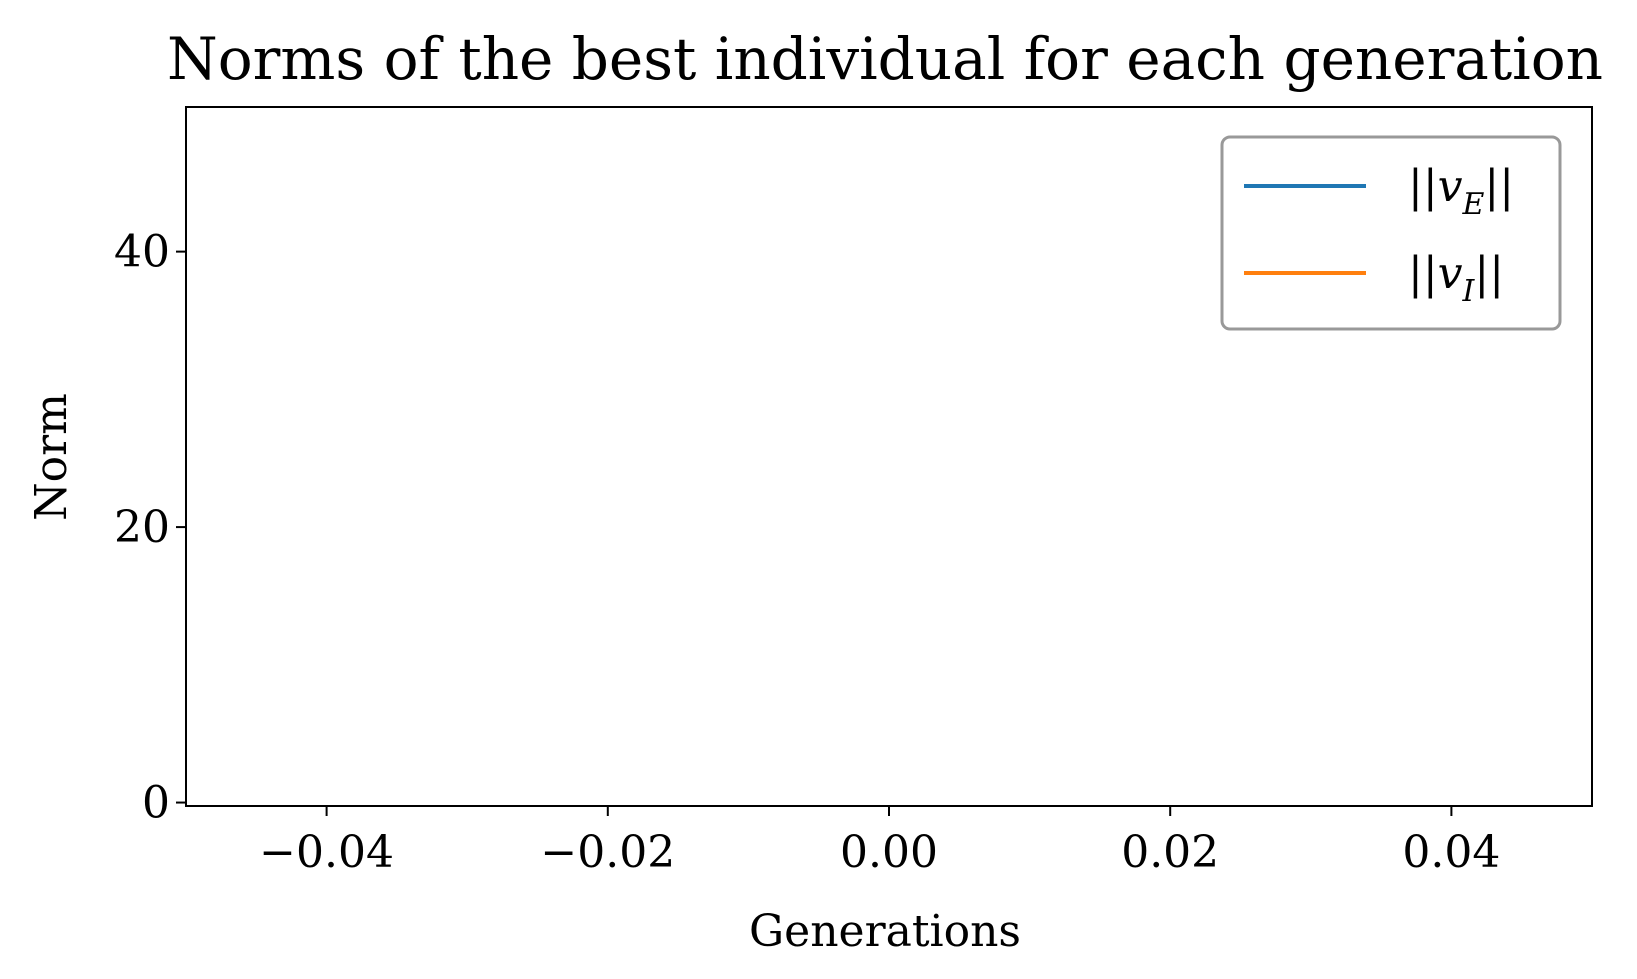 The width and height of the screenshot is (1637, 979). What do you see at coordinates (156, 803) in the screenshot?
I see `y-tick-label: 0` at bounding box center [156, 803].